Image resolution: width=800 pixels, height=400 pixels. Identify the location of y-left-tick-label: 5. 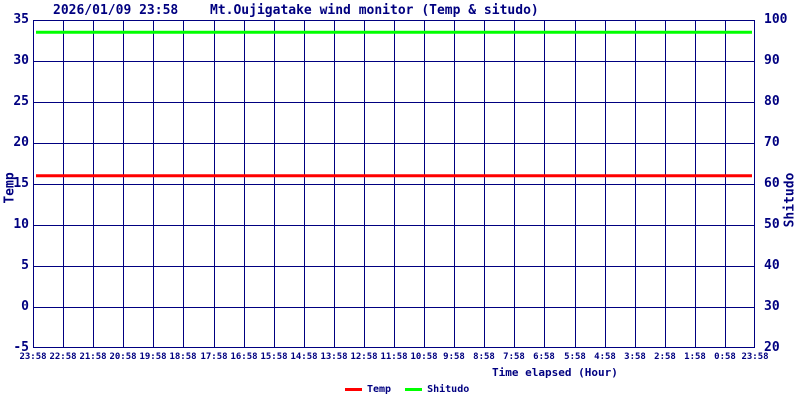
(25, 265).